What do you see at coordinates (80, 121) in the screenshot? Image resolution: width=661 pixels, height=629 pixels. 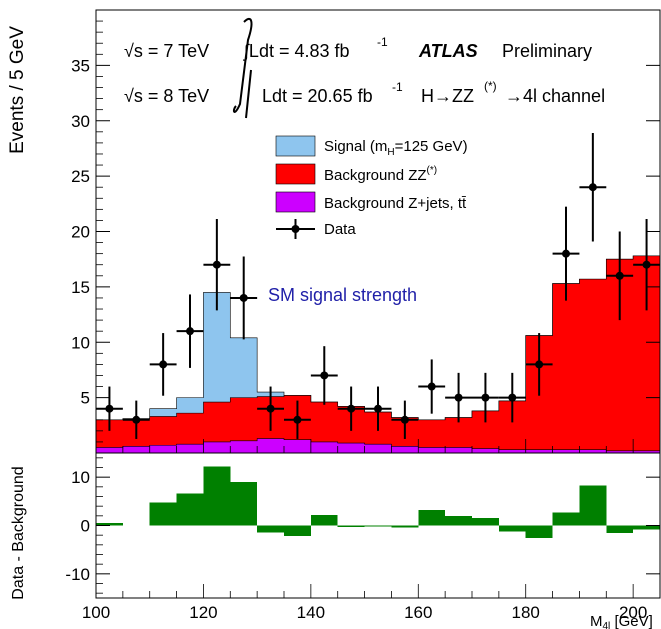 I see `main-ytick-label-5: 30` at bounding box center [80, 121].